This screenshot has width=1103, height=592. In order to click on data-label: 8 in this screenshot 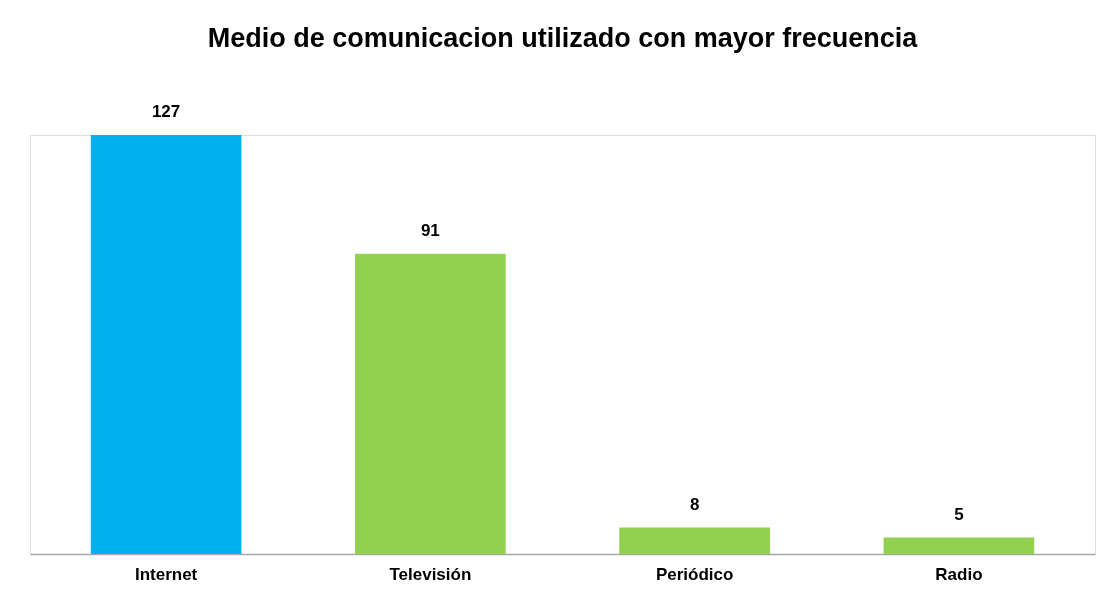, I will do `click(694, 504)`.